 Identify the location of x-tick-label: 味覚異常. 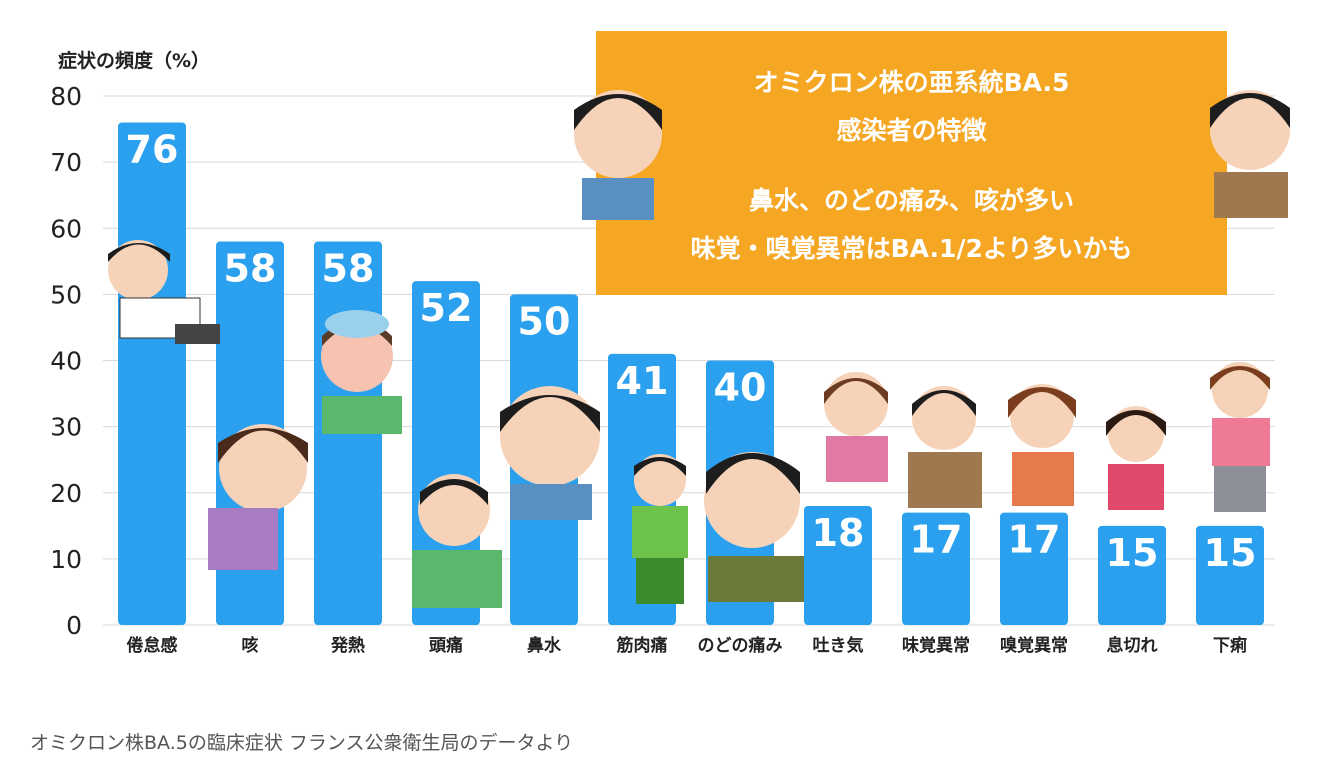
(936, 645).